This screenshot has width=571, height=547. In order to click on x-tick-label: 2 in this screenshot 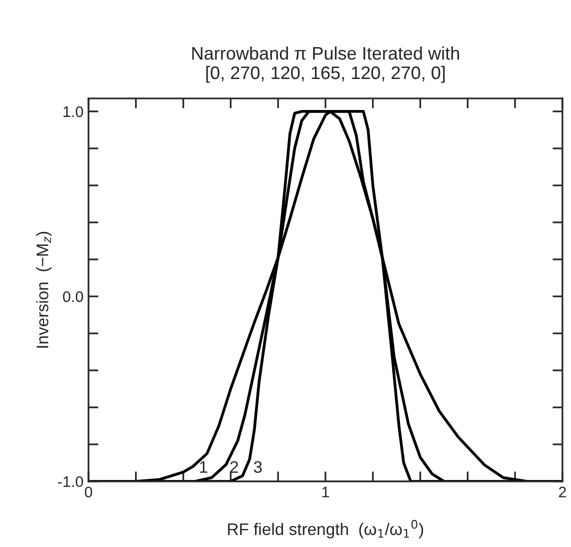, I will do `click(562, 492)`.